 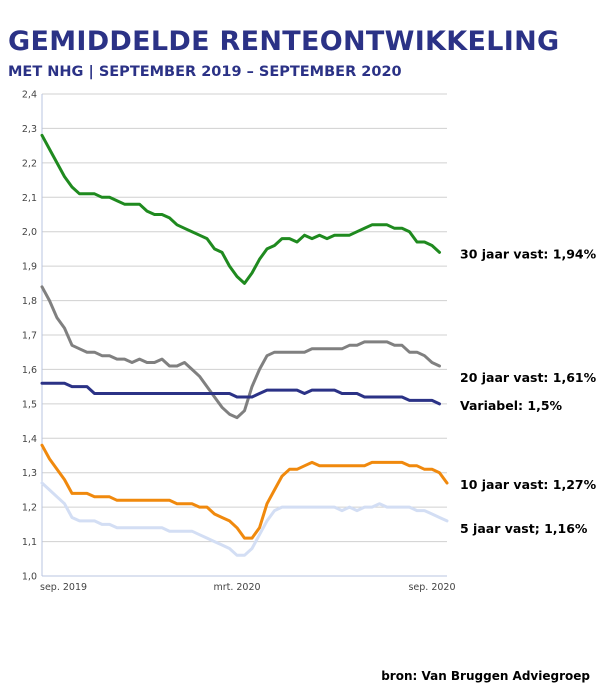 I want to click on series-label-20-jaar-vast: 20 jaar vast: 1,61%, so click(x=528, y=377).